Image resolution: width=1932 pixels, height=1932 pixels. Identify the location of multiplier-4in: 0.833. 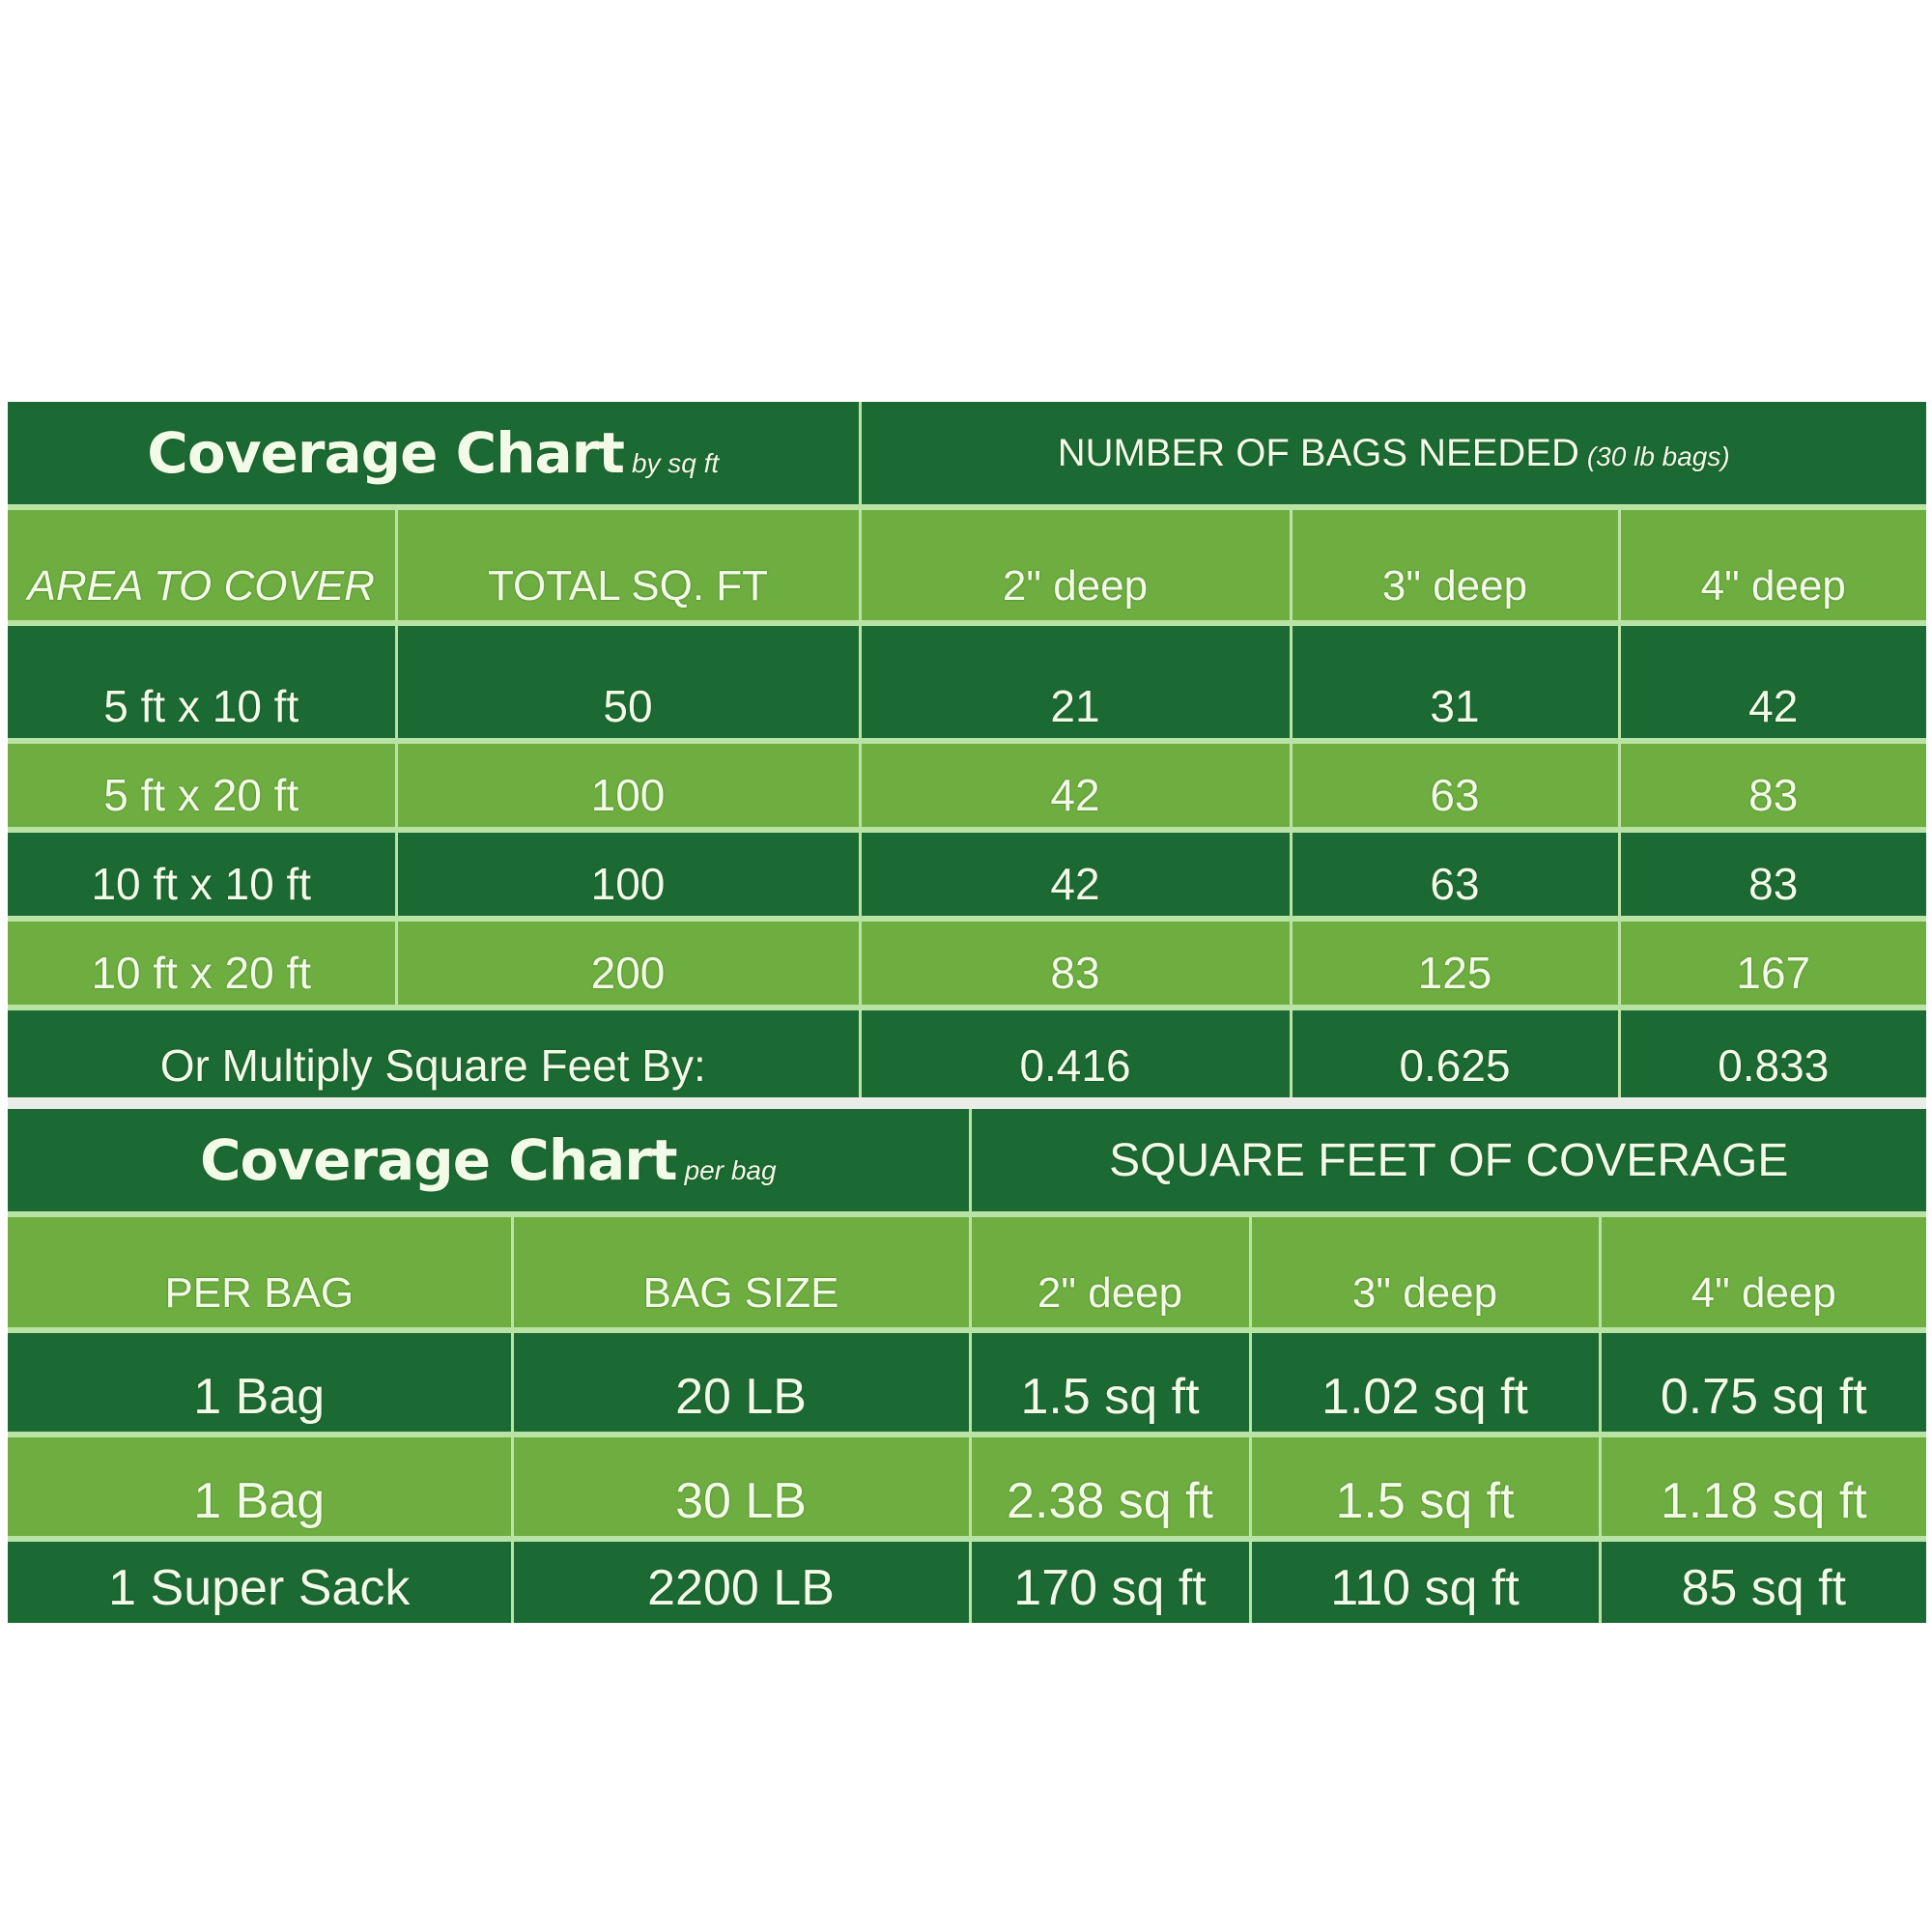
(1771, 1052).